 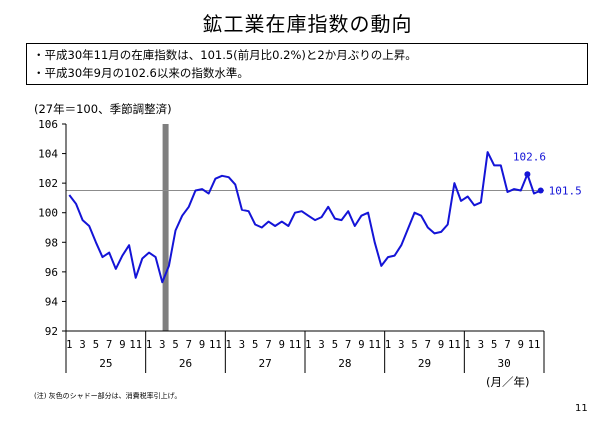 I want to click on y-tick-label: 102, so click(x=48, y=183).